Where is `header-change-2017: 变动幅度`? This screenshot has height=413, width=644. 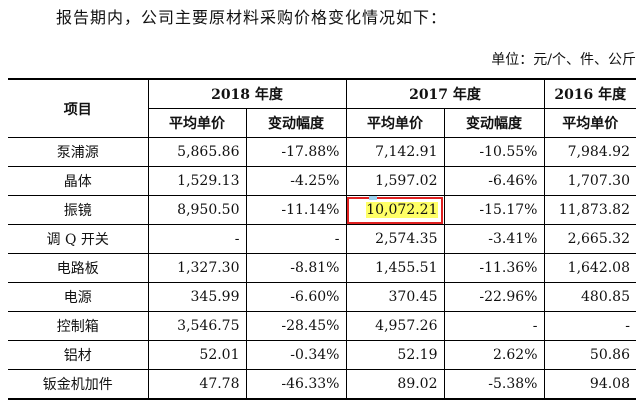
header-change-2017: 变动幅度 is located at coordinates (494, 123).